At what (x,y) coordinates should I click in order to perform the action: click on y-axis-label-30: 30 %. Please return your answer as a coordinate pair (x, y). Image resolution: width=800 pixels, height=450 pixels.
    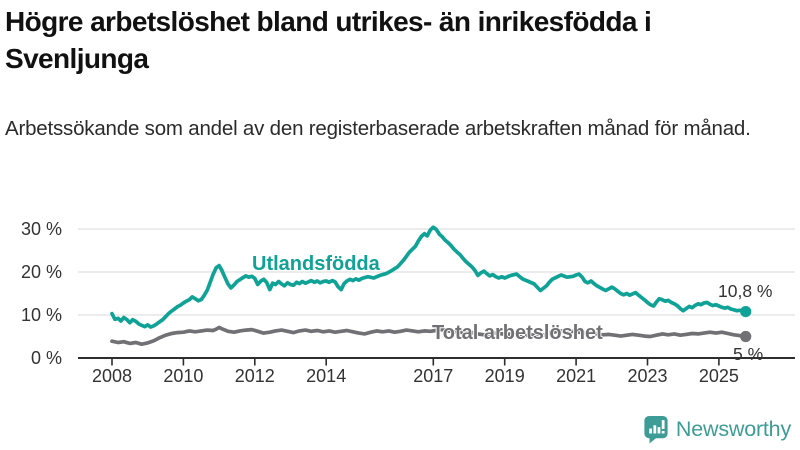
    Looking at the image, I should click on (41, 229).